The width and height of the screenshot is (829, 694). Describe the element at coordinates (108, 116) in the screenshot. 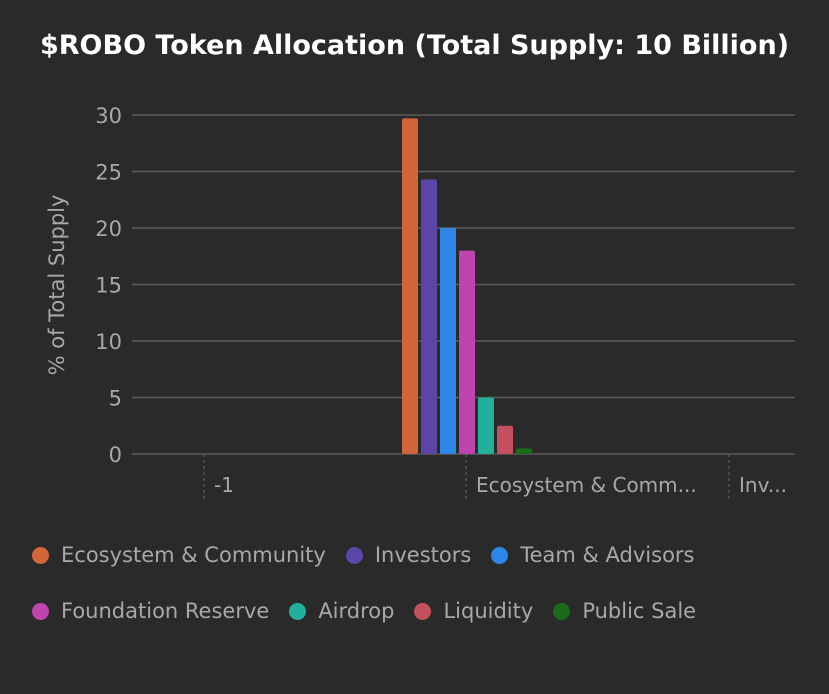

I see `y-tick-label: 30` at that location.